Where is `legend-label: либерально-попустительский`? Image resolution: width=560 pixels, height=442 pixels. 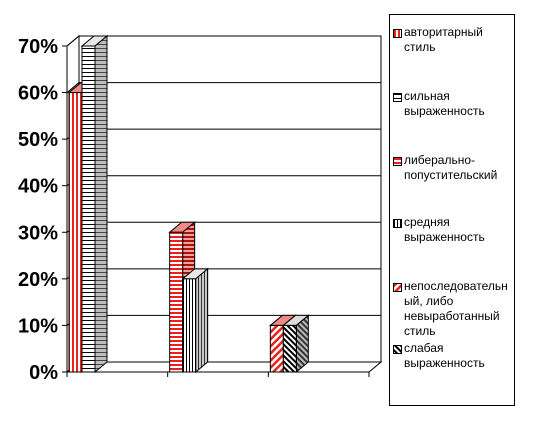
legend-label: либерально-попустительский is located at coordinates (451, 167).